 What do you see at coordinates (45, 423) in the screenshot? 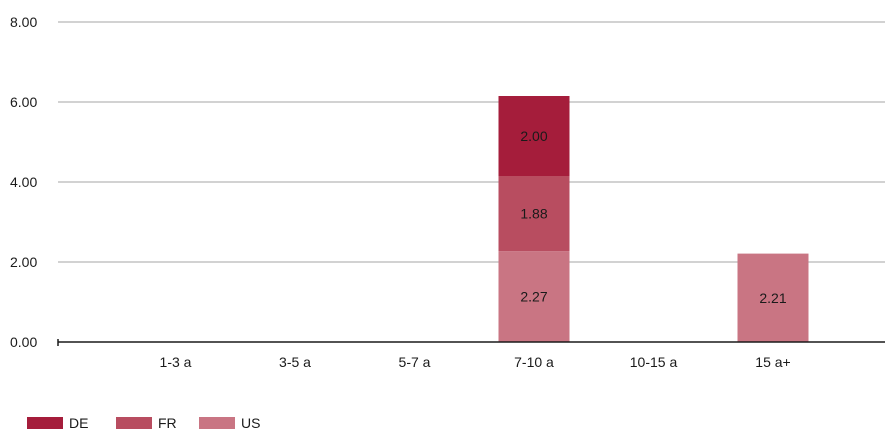
I see `legend-swatch-de` at bounding box center [45, 423].